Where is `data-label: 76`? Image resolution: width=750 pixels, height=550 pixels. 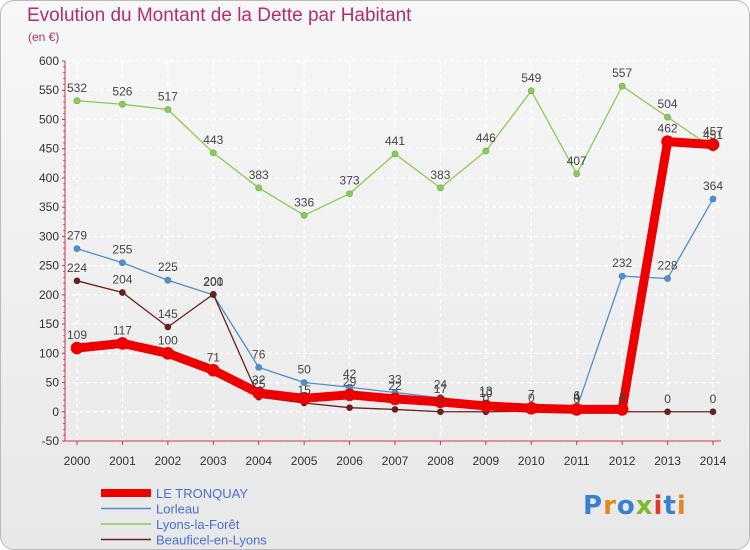 data-label: 76 is located at coordinates (259, 354).